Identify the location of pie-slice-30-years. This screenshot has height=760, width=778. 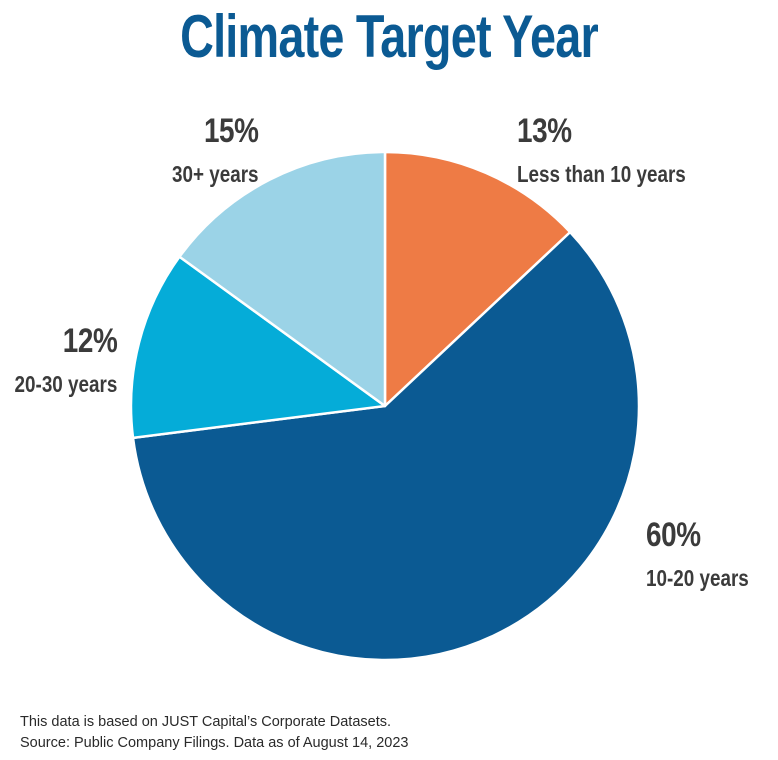
(282, 279).